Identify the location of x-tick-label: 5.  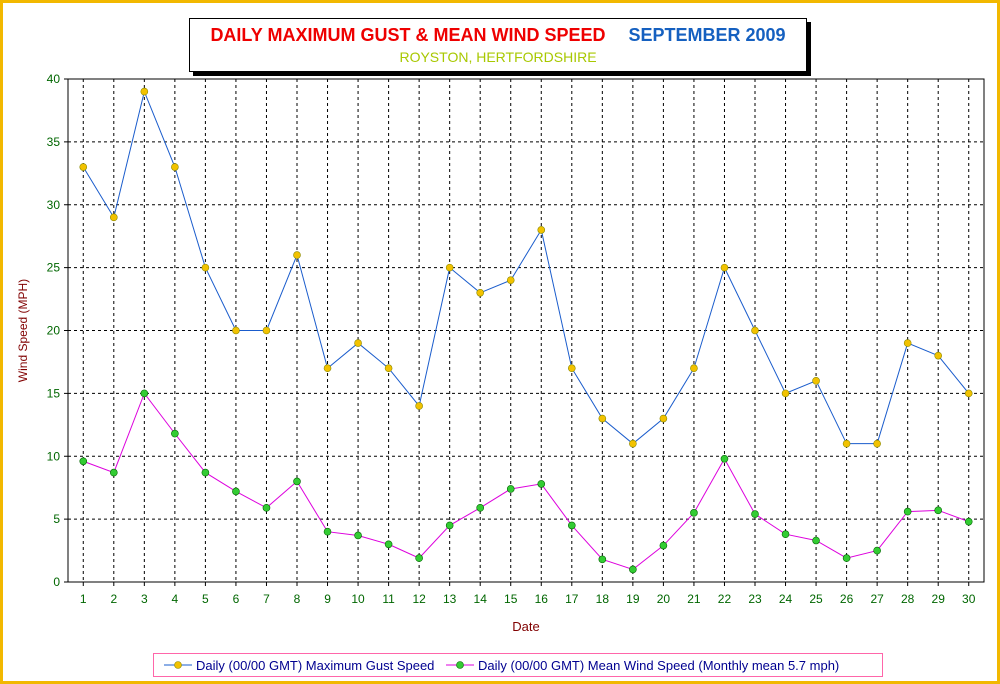
(205, 599).